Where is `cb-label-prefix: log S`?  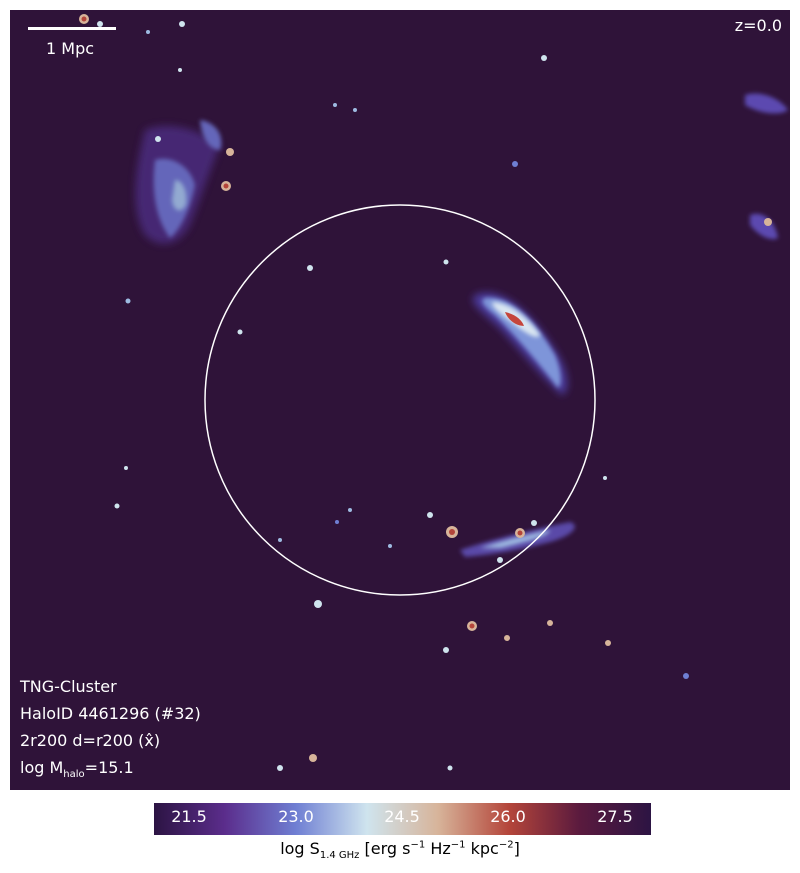 cb-label-prefix: log S is located at coordinates (300, 848).